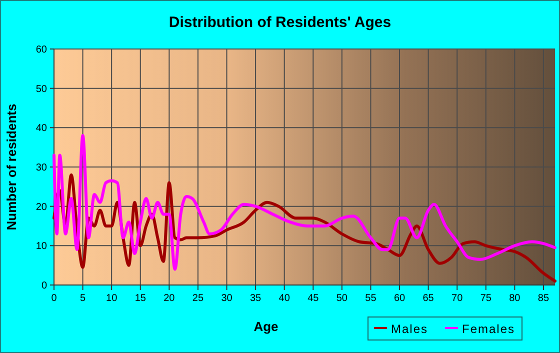  What do you see at coordinates (515, 298) in the screenshot?
I see `x-tick-label: 80` at bounding box center [515, 298].